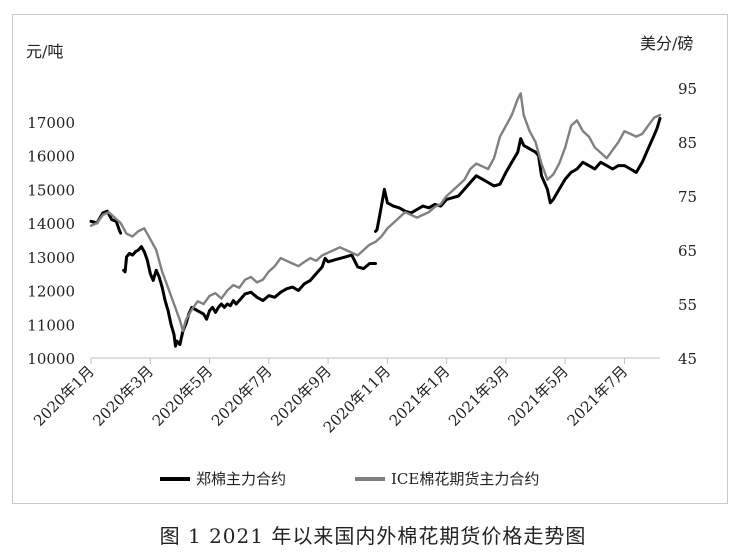  I want to click on legend-item-zhengmian: 郑棉主力合约, so click(223, 478).